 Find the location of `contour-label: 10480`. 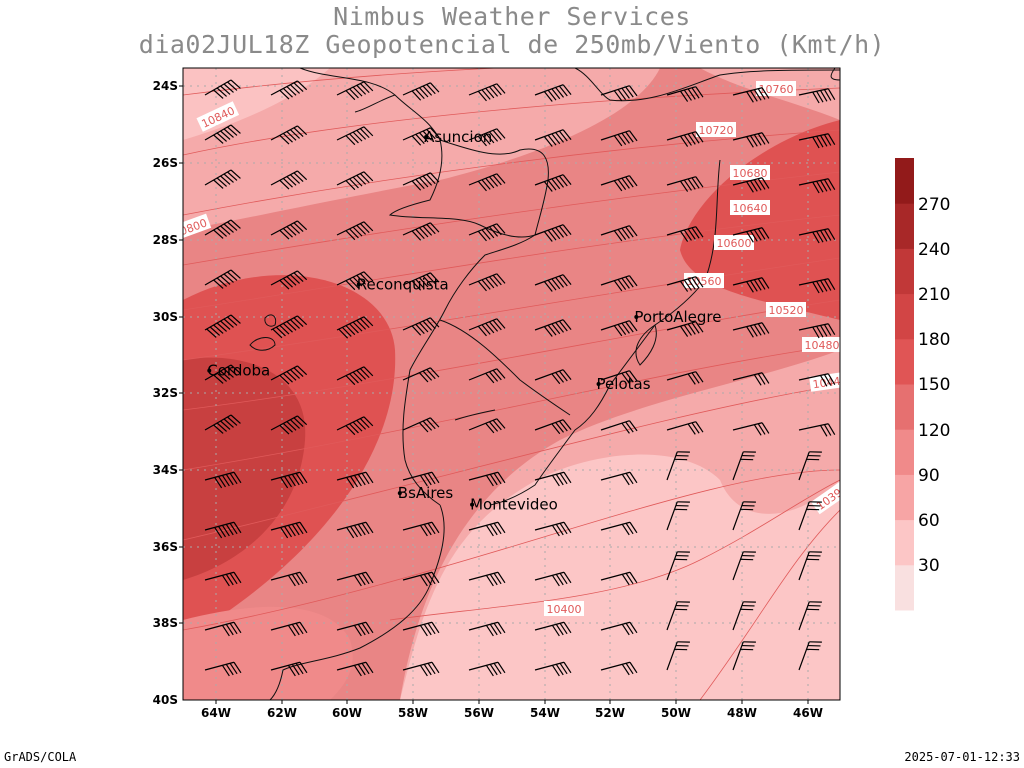

contour-label: 10480 is located at coordinates (822, 345).